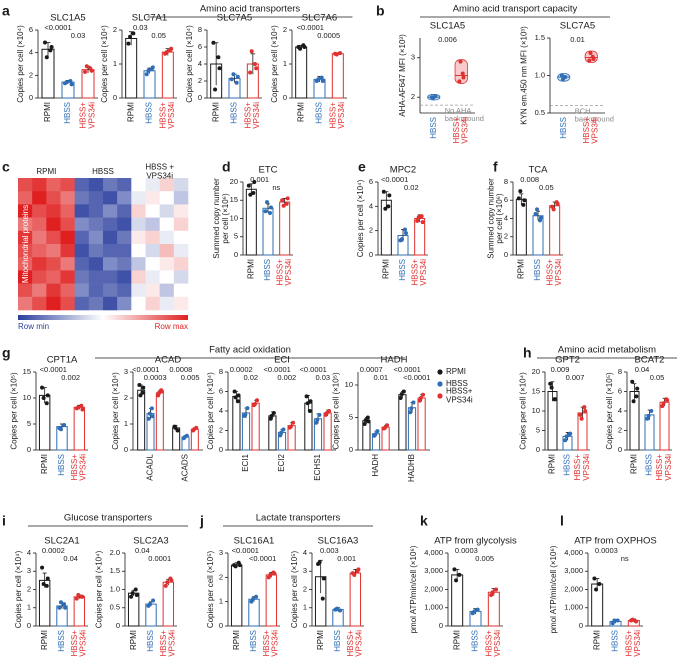 Image resolution: width=685 pixels, height=671 pixels. I want to click on p-value: 0.04, so click(142, 550).